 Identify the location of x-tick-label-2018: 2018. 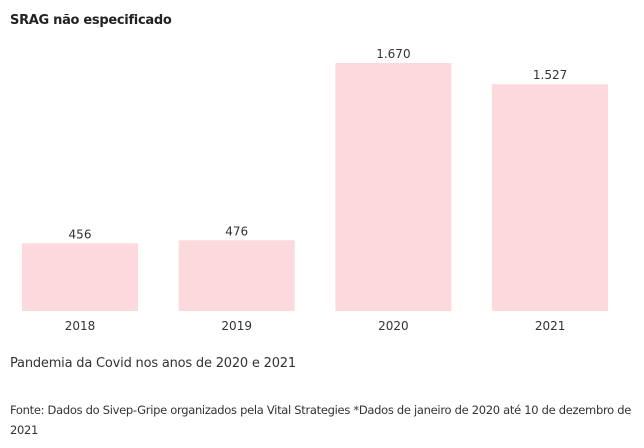
(80, 326).